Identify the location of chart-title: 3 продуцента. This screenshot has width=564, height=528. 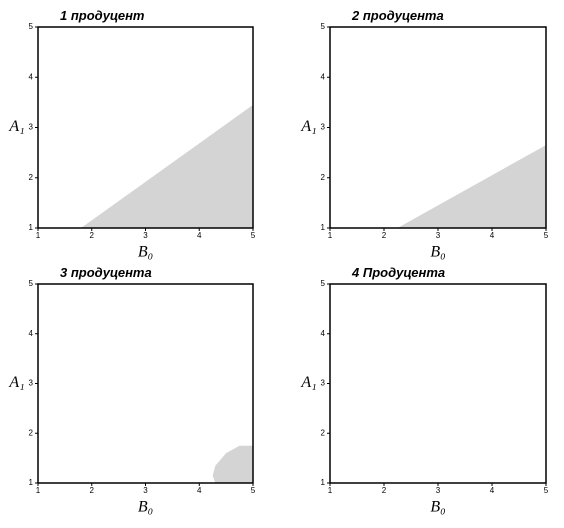
(106, 272).